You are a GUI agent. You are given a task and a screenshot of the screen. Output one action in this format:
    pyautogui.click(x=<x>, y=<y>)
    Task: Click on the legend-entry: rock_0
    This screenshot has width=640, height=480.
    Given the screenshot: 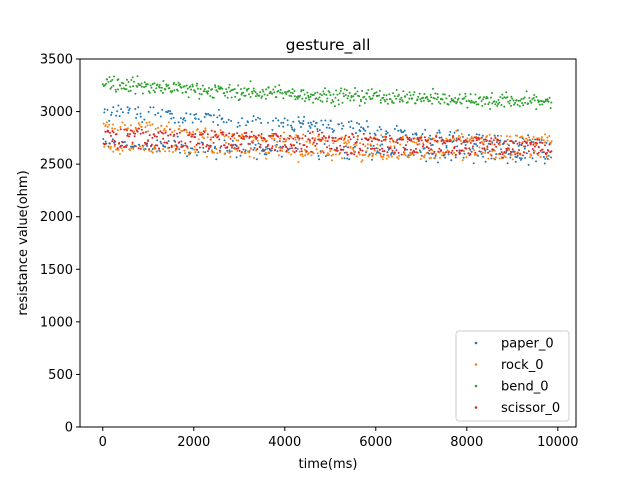 What is the action you would take?
    pyautogui.click(x=522, y=365)
    